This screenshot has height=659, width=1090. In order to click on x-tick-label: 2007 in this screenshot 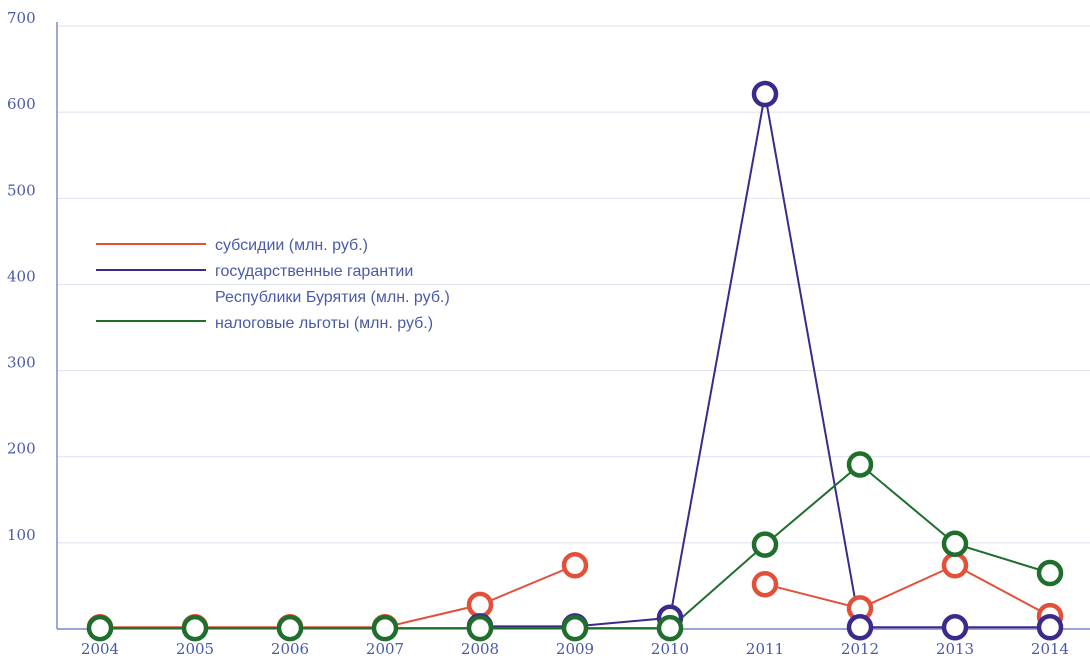, I will do `click(385, 649)`.